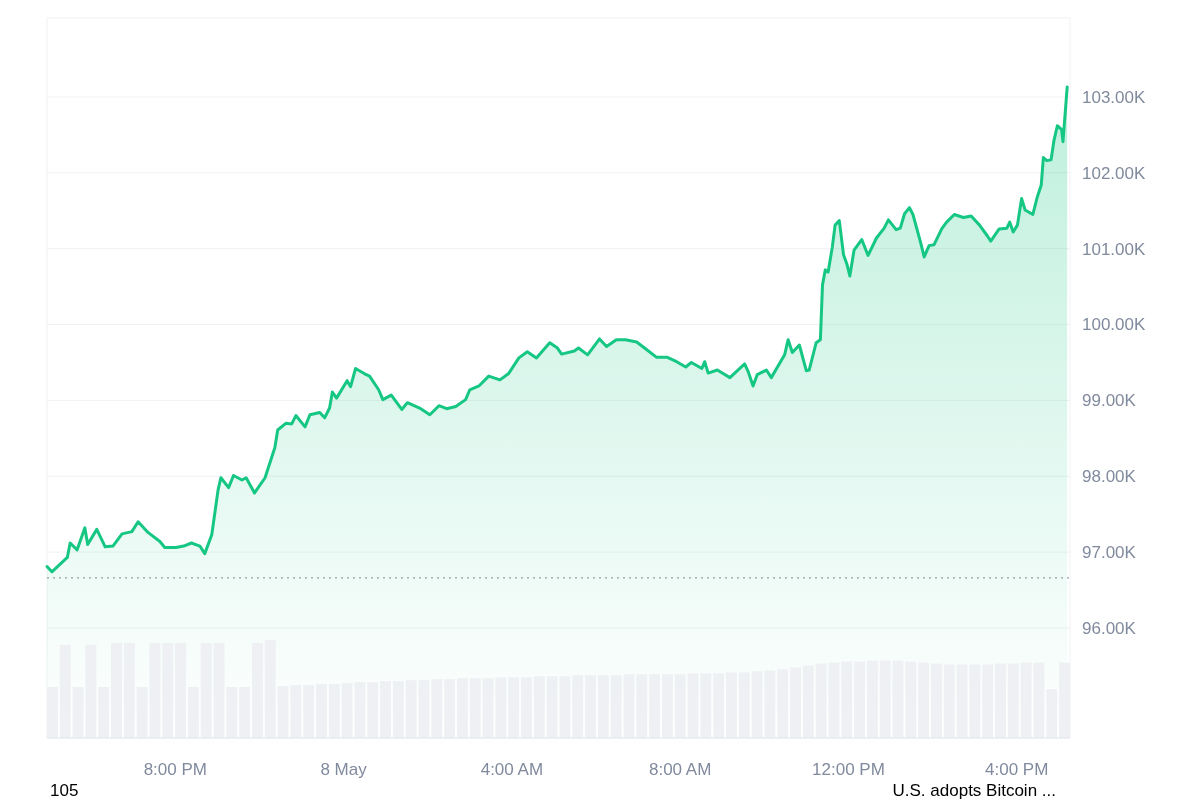 This screenshot has width=1200, height=800. Describe the element at coordinates (1109, 553) in the screenshot. I see `y-tick-label: 97.00K` at that location.